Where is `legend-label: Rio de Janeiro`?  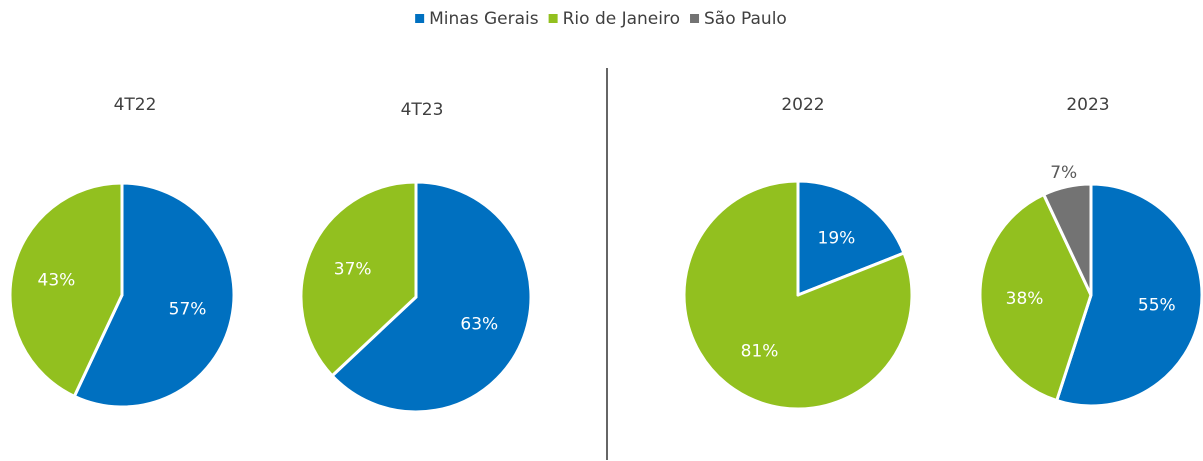 legend-label: Rio de Janeiro is located at coordinates (621, 19).